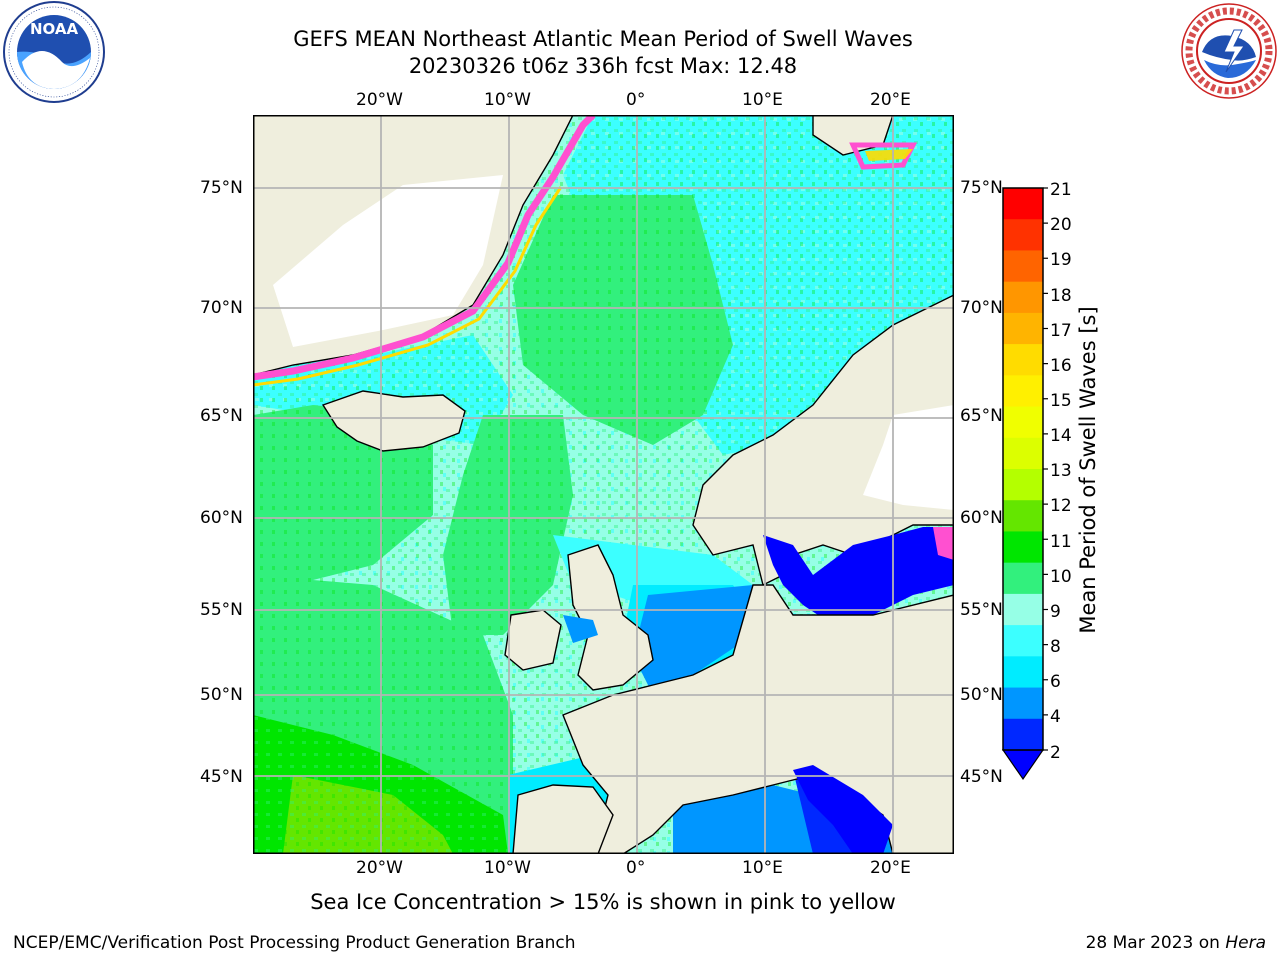 Image resolution: width=1280 pixels, height=960 pixels. Describe the element at coordinates (1045, 469) in the screenshot. I see `colorbar-ticks` at that location.